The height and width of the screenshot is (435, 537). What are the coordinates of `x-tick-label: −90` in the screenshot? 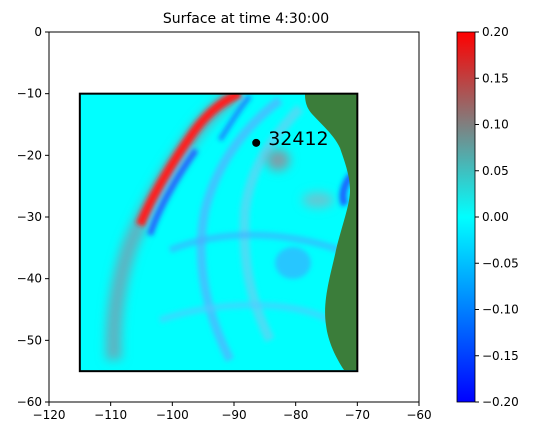 It's located at (233, 415).